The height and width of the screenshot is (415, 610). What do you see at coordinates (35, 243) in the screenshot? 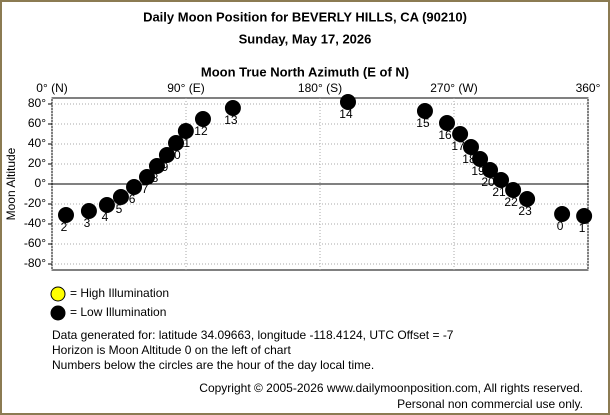
I see `y-tick-label: -60°` at bounding box center [35, 243].